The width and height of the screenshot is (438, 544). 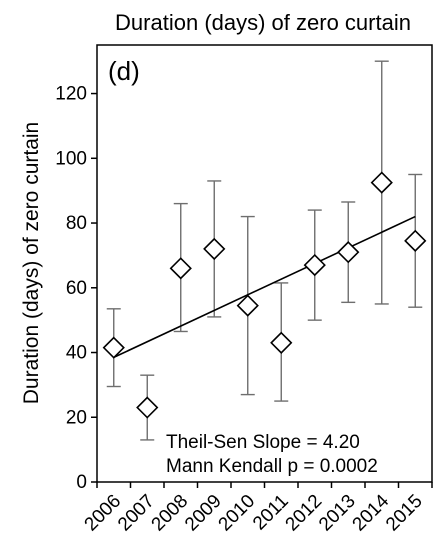 What do you see at coordinates (136, 513) in the screenshot?
I see `x-tick-label: 2007` at bounding box center [136, 513].